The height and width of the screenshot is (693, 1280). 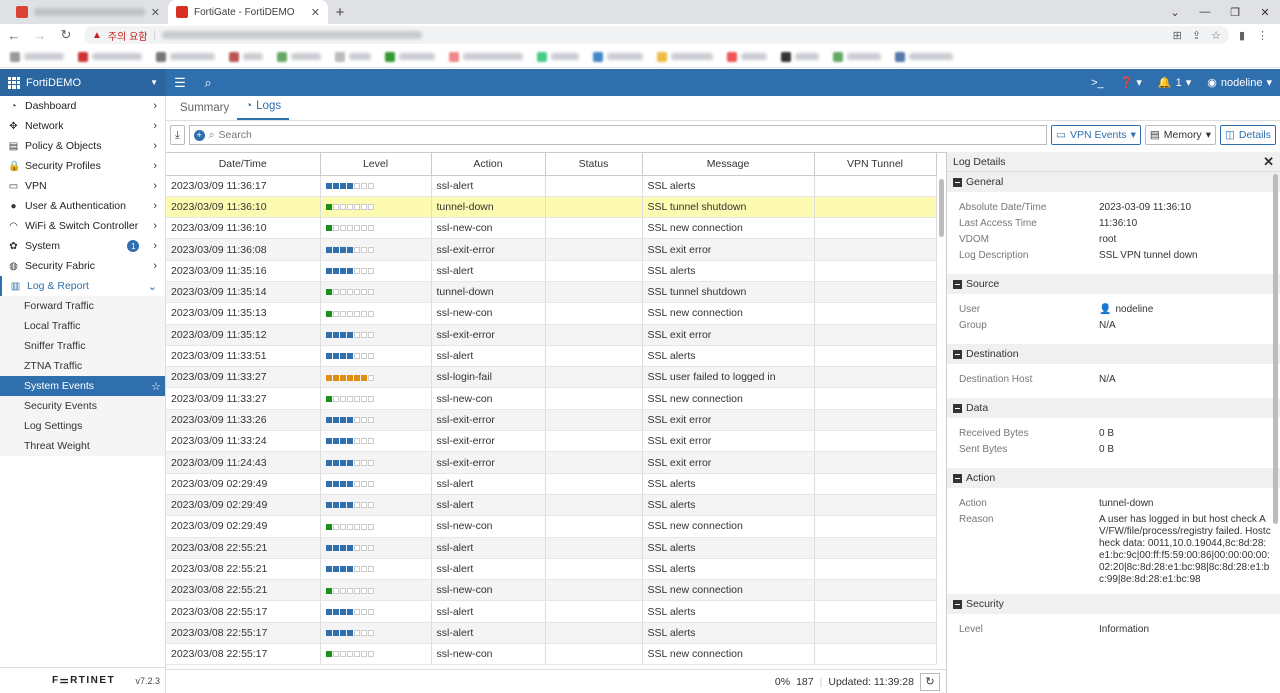 What do you see at coordinates (14, 35) in the screenshot?
I see `back-icon: ←` at bounding box center [14, 35].